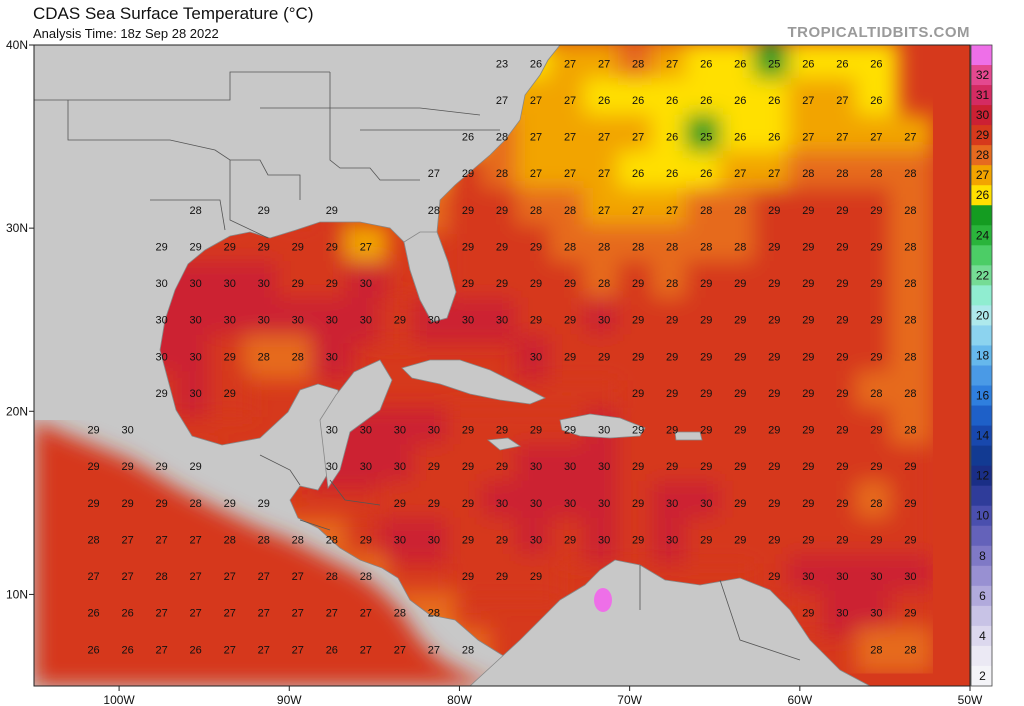 Image resolution: width=1024 pixels, height=706 pixels. I want to click on colorbar-label: 29, so click(983, 135).